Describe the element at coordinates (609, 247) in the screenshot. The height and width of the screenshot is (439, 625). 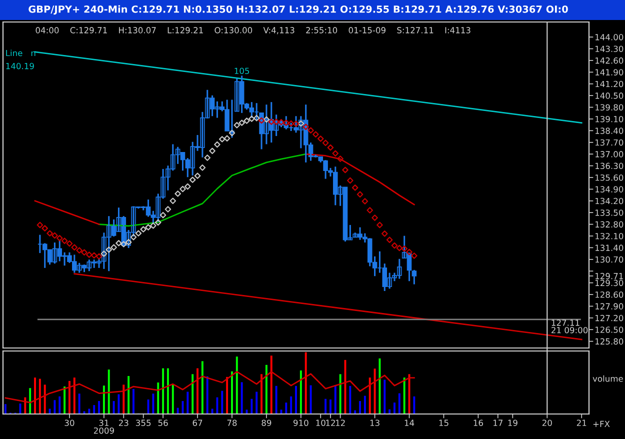
I see `y-tick-label: 131.40` at that location.